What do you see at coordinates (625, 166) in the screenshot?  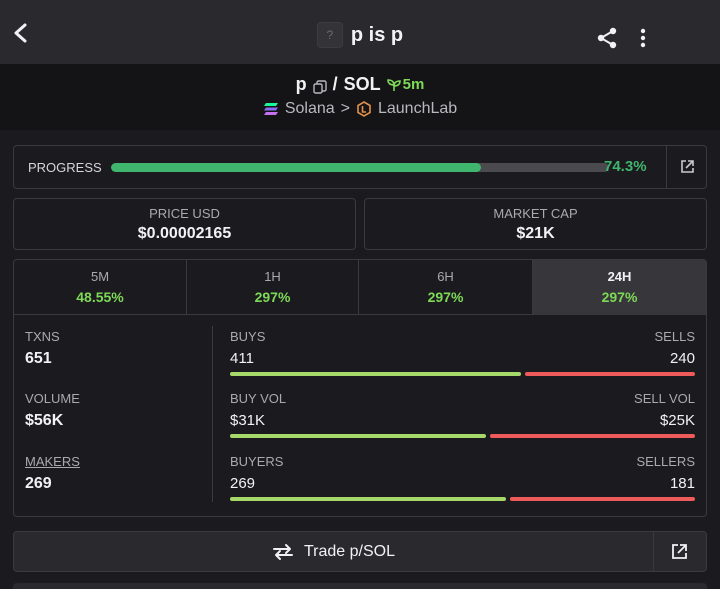 I see `progress-percent: 74.3%` at bounding box center [625, 166].